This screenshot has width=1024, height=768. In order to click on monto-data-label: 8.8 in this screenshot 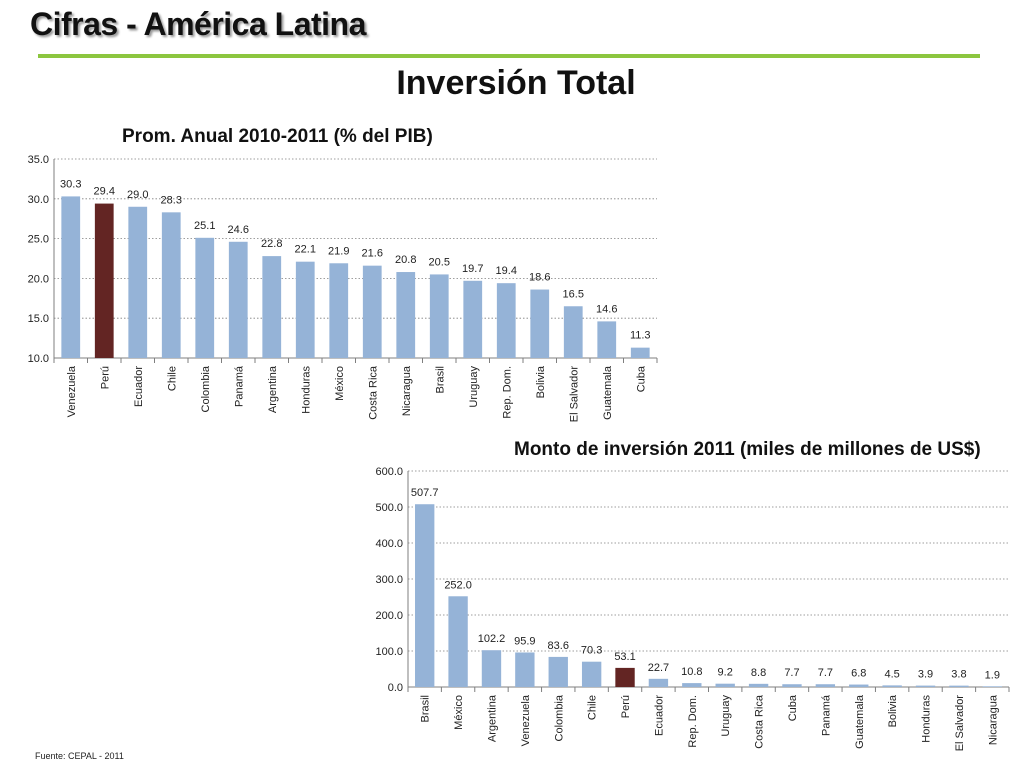, I will do `click(758, 673)`.